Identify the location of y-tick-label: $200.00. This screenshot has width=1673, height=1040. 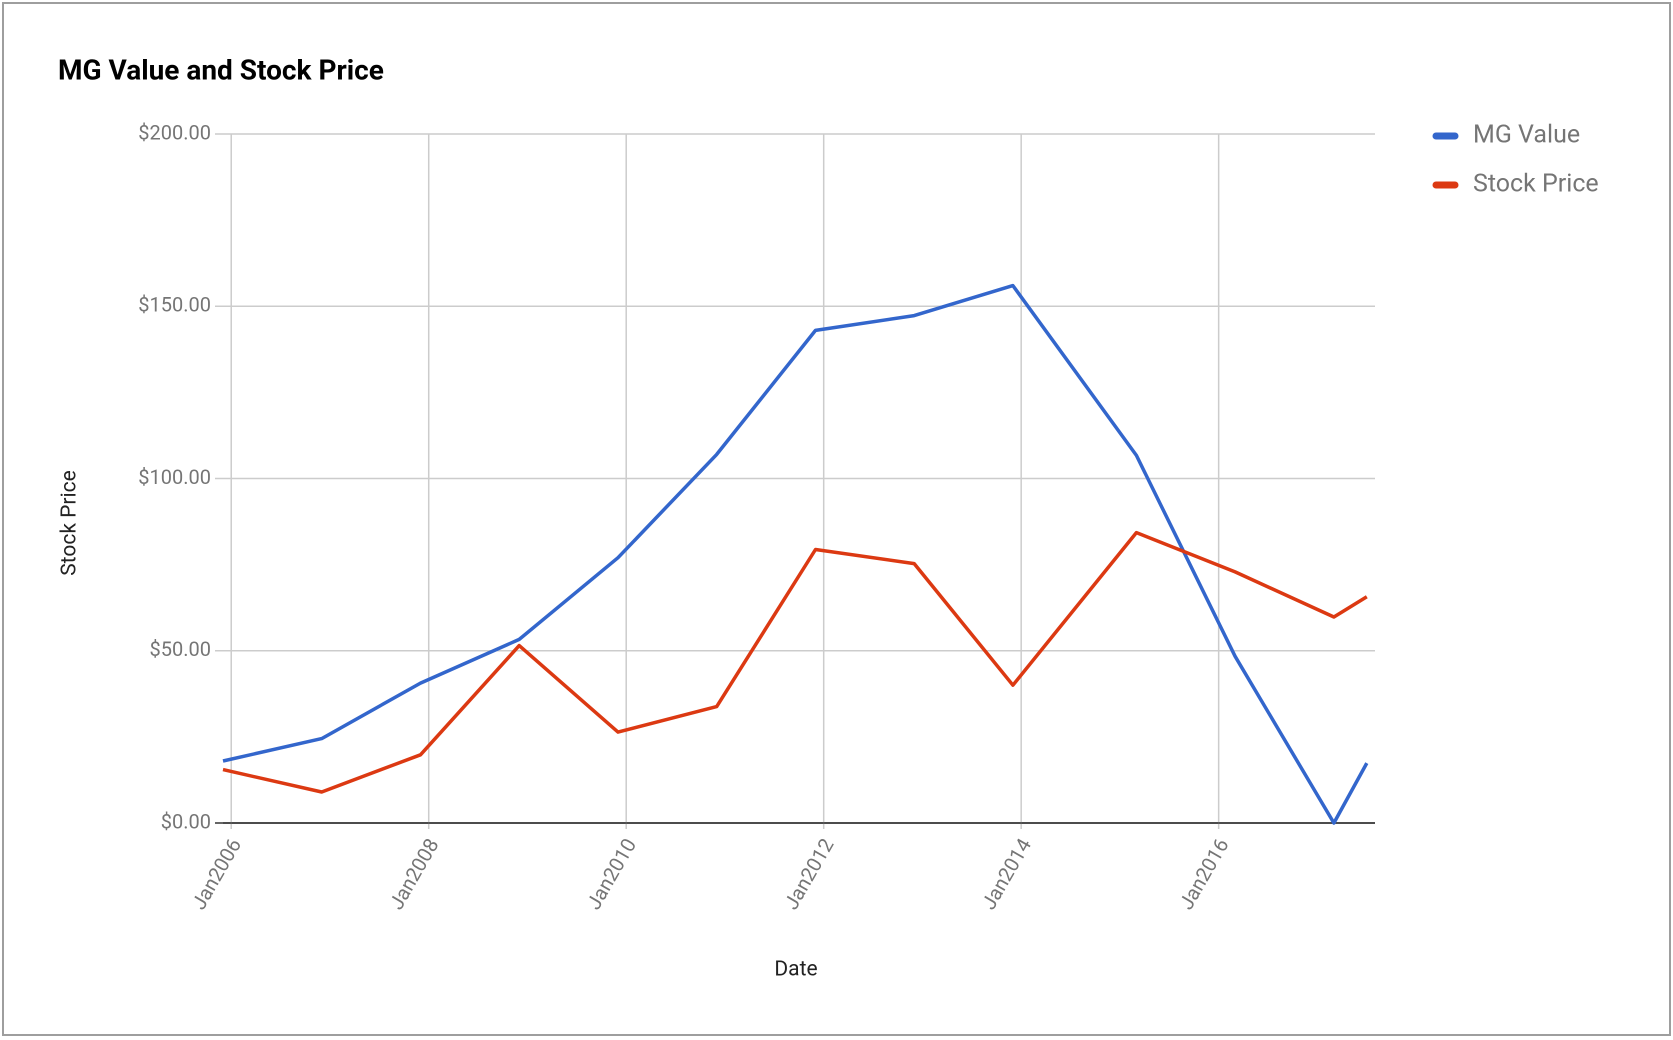
(174, 132).